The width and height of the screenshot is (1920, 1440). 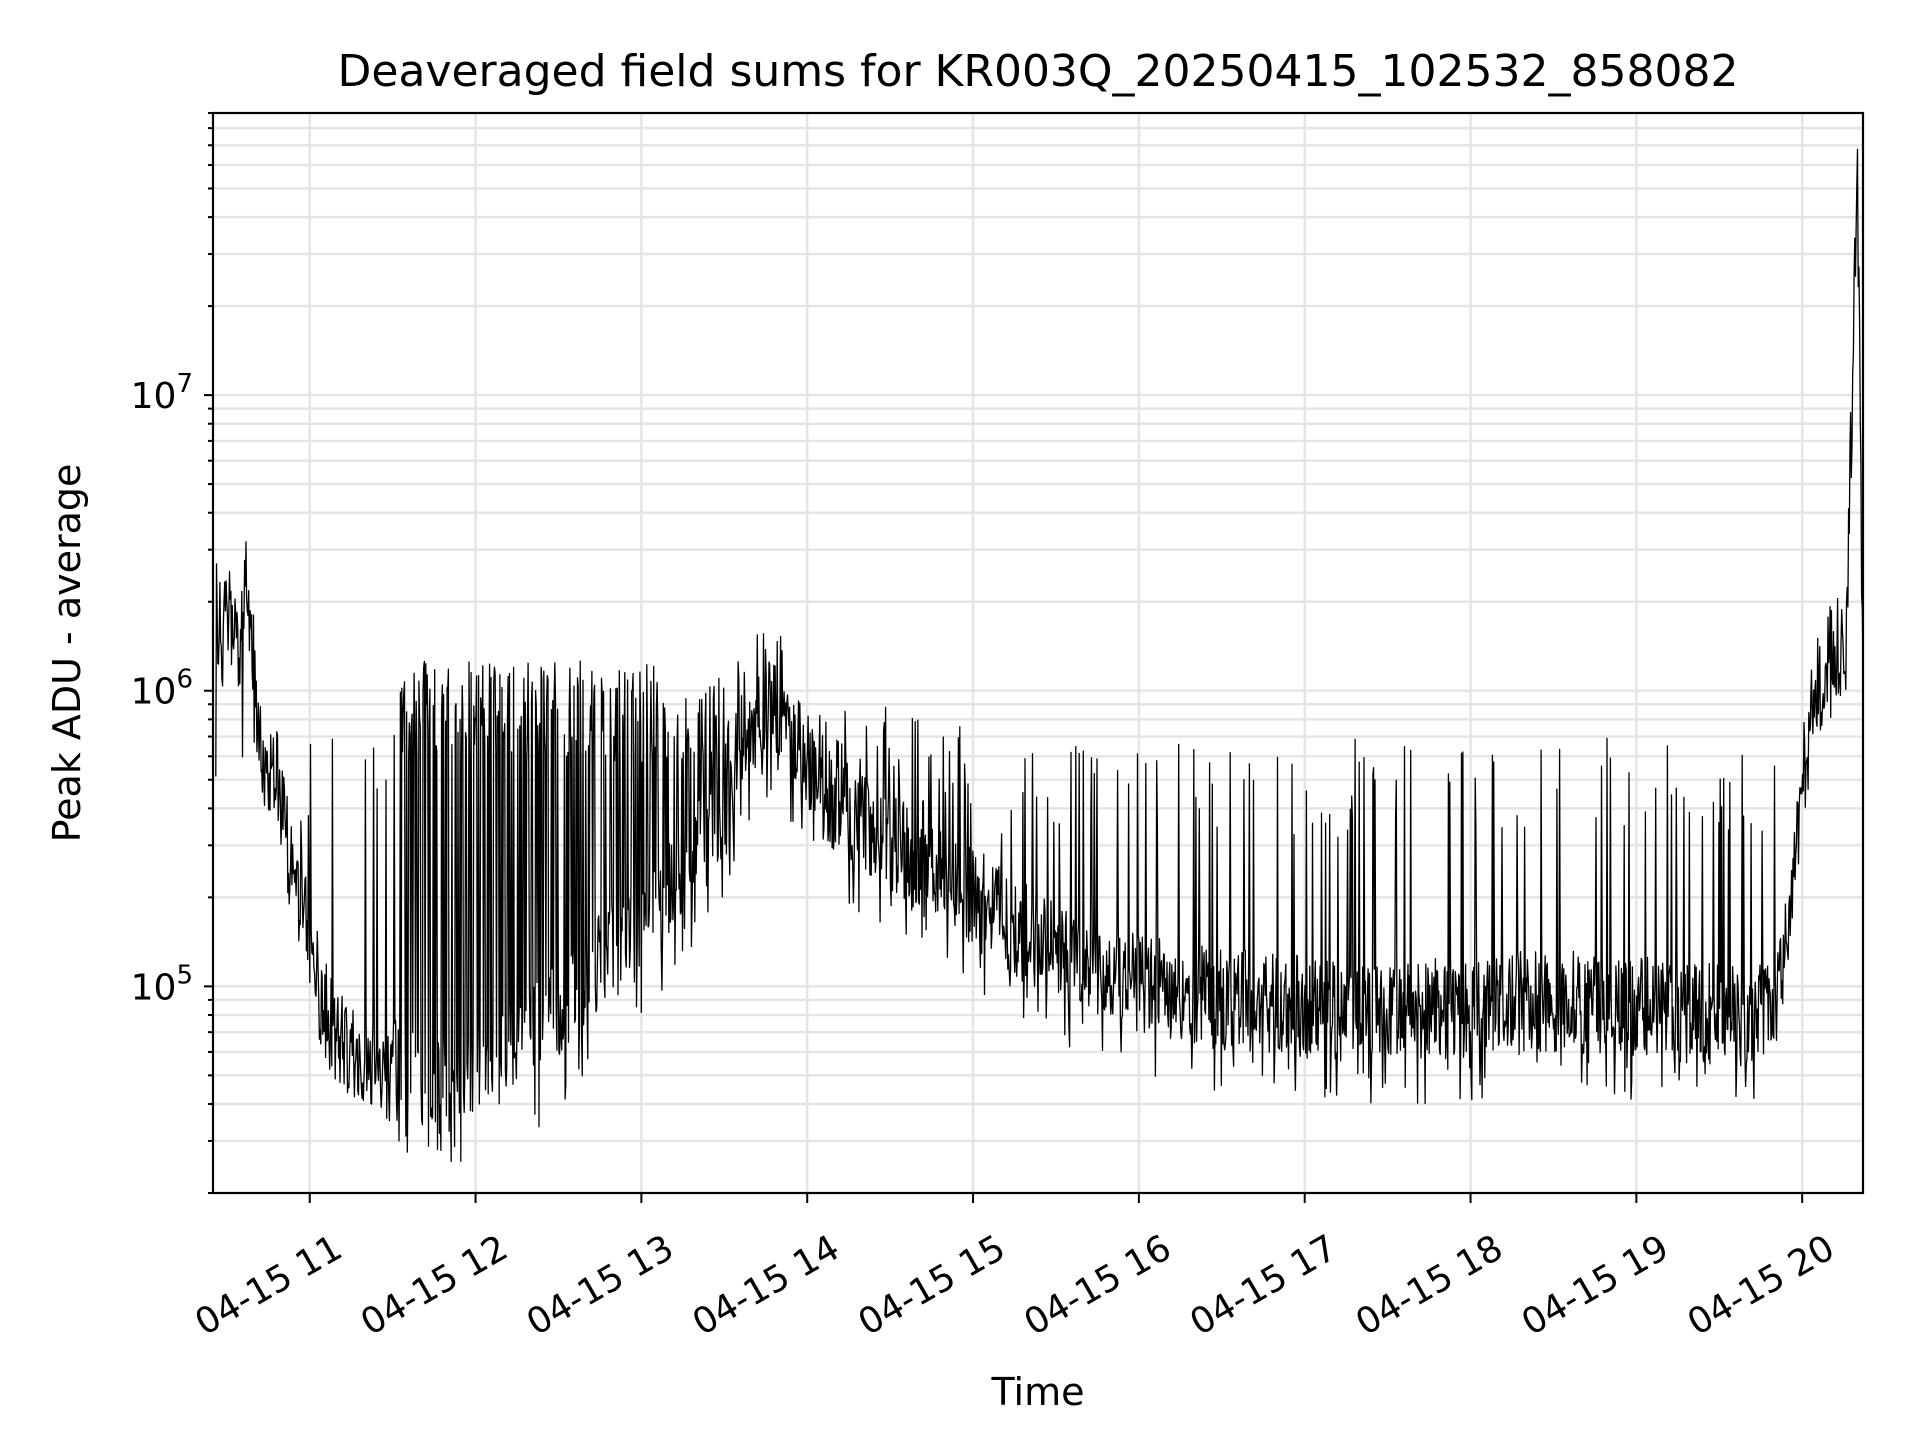 I want to click on x-tick-label: 04-15 19, so click(x=1595, y=1285).